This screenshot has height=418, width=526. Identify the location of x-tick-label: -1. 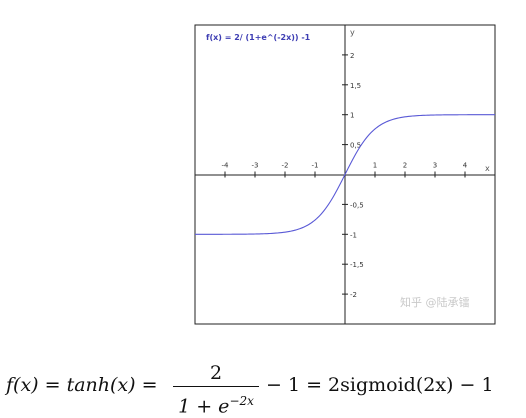
(315, 166).